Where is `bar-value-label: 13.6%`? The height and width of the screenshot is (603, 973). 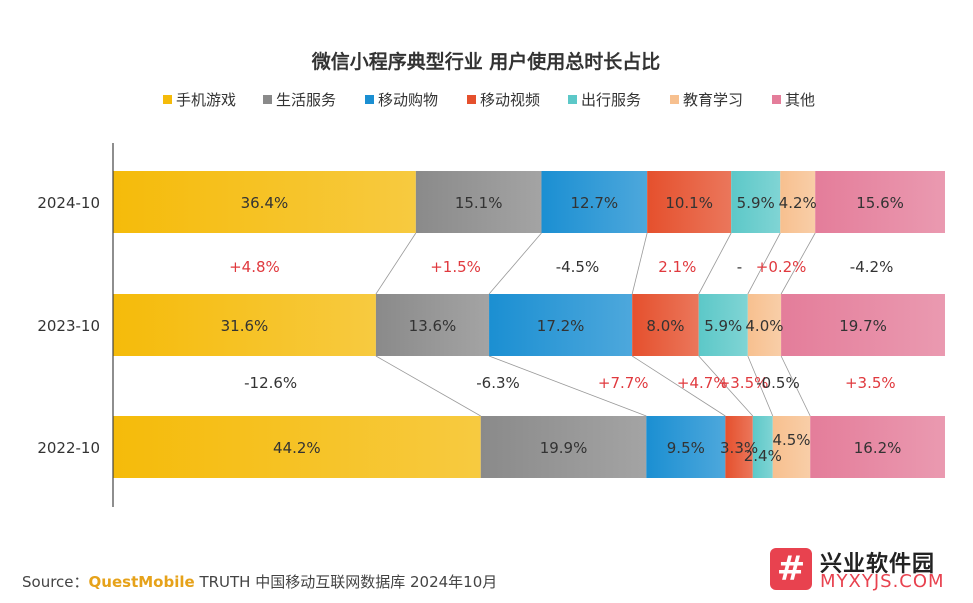
bar-value-label: 13.6% is located at coordinates (433, 326).